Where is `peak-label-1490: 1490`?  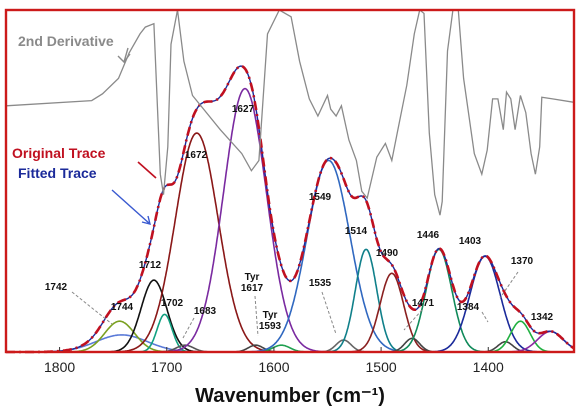 peak-label-1490: 1490 is located at coordinates (387, 253).